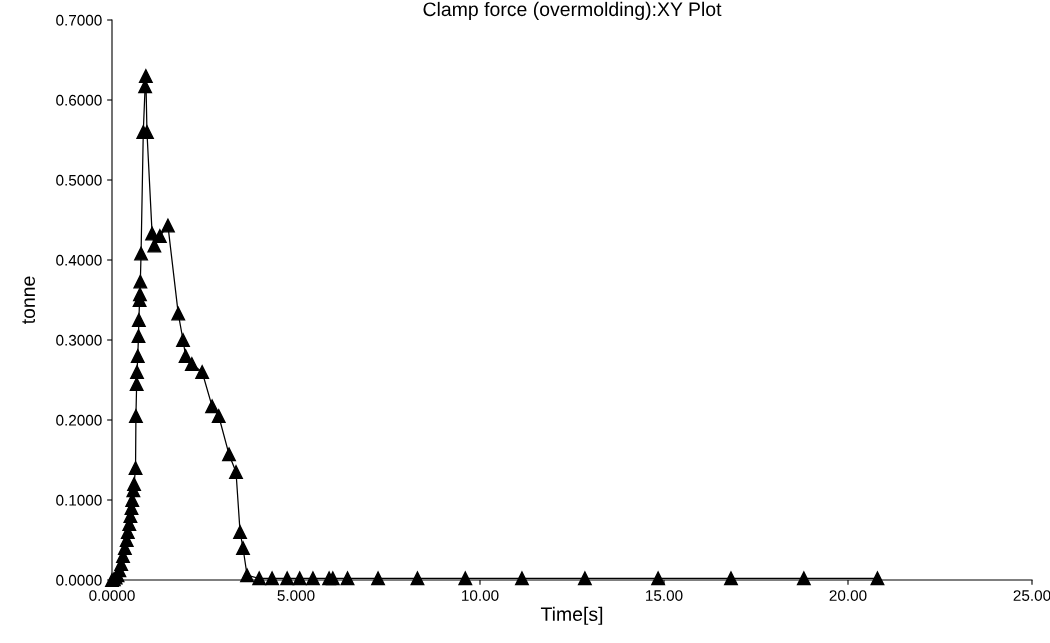 Image resolution: width=1050 pixels, height=643 pixels. Describe the element at coordinates (571, 615) in the screenshot. I see `x-axis-title: Time[s]` at that location.